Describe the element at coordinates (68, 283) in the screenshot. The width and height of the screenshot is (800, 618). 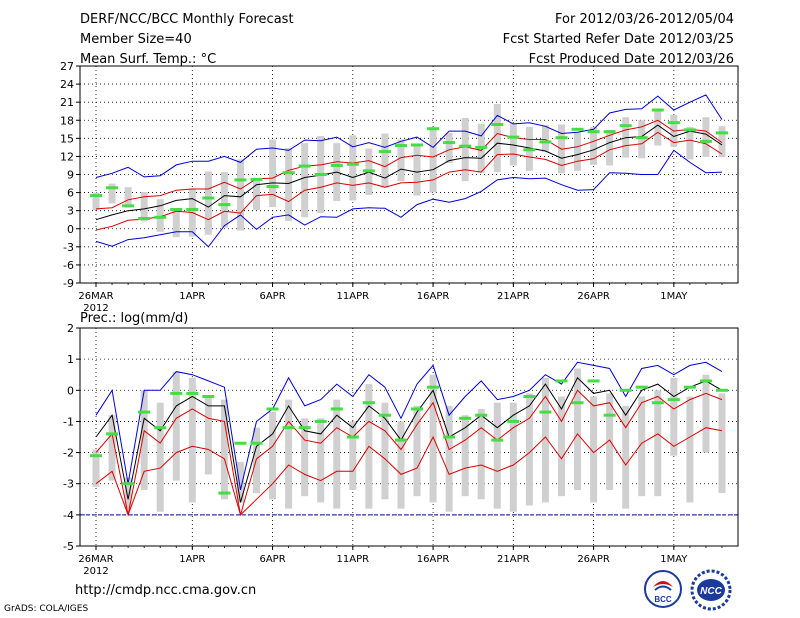
I see `temp-ytick-label: -9` at that location.